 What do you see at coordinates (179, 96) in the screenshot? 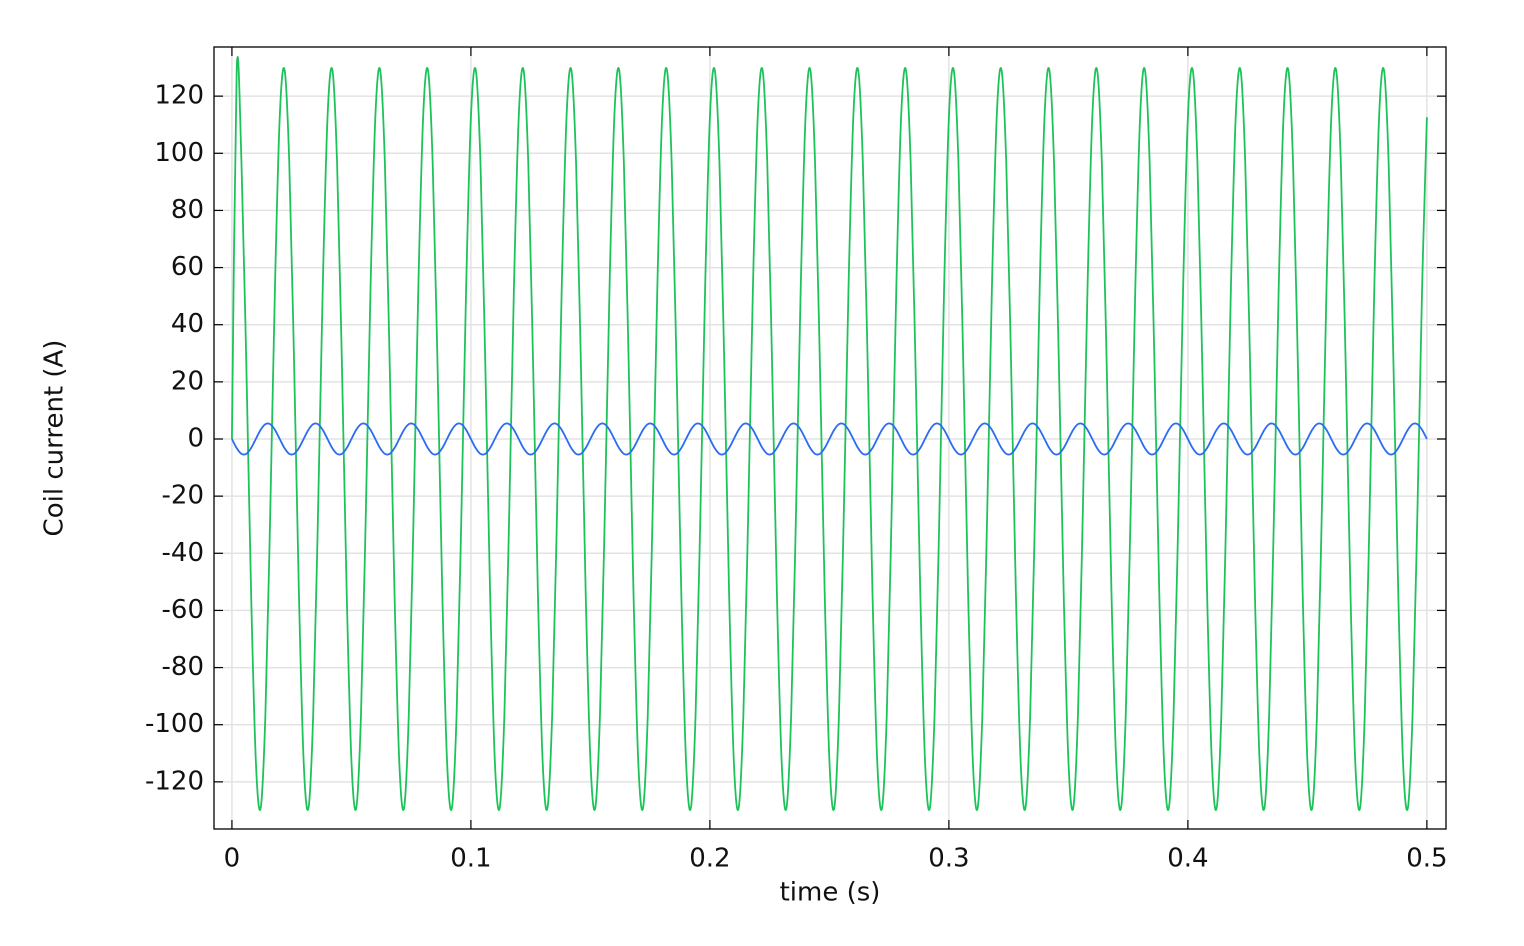
I see `y-tick-label: 120` at bounding box center [179, 96].